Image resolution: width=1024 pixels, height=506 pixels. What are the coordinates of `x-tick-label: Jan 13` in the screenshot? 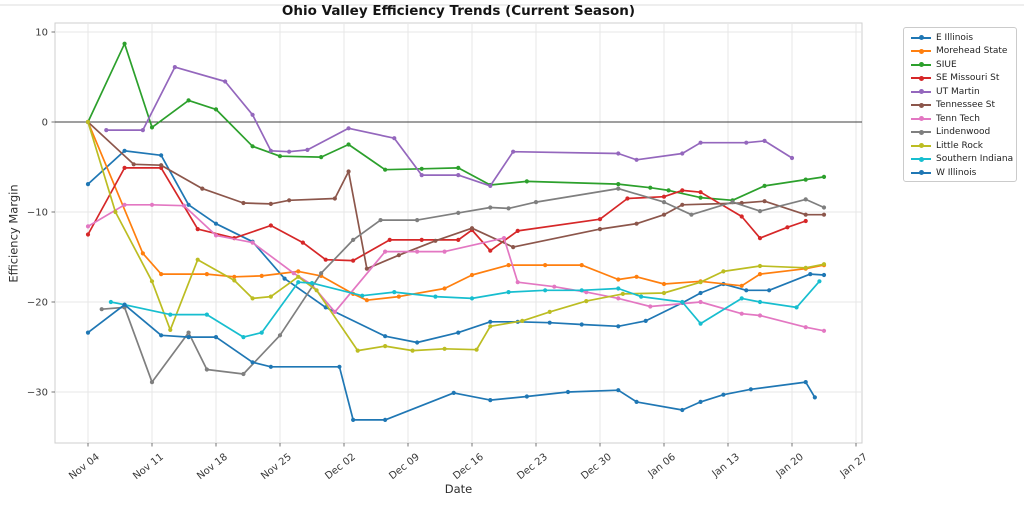 It's located at (726, 466).